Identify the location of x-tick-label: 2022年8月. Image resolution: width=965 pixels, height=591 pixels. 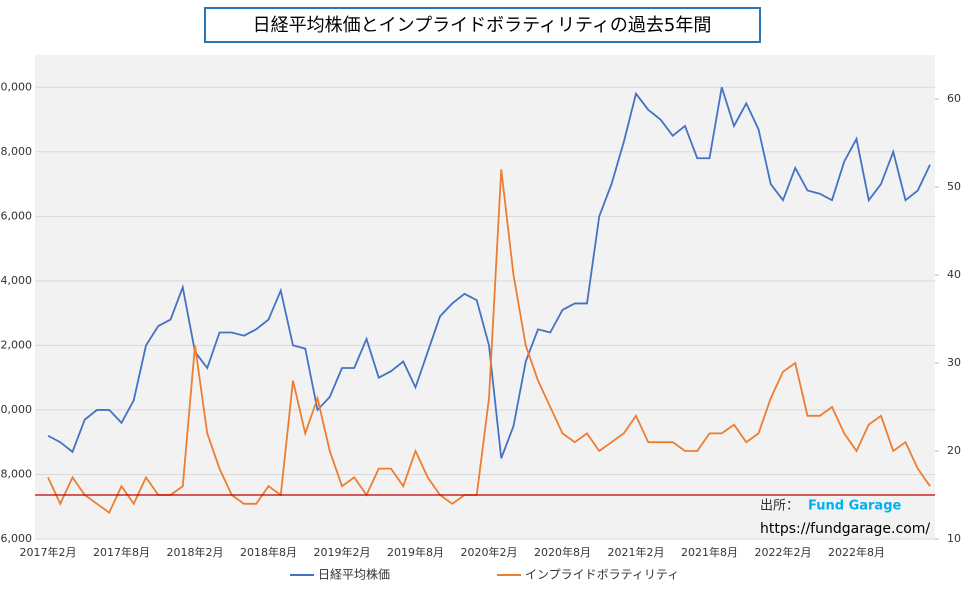
(856, 552).